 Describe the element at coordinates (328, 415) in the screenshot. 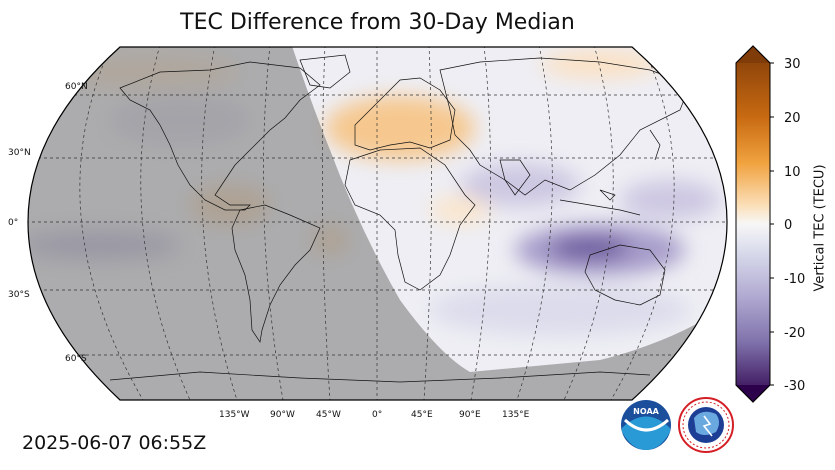

I see `lon-label-45w: 45°W` at that location.